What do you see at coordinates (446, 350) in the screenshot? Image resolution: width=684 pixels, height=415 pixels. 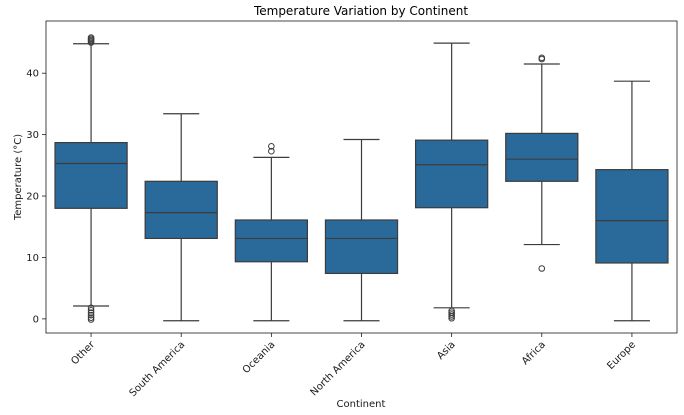 I see `x-tick-label: Asia` at bounding box center [446, 350].